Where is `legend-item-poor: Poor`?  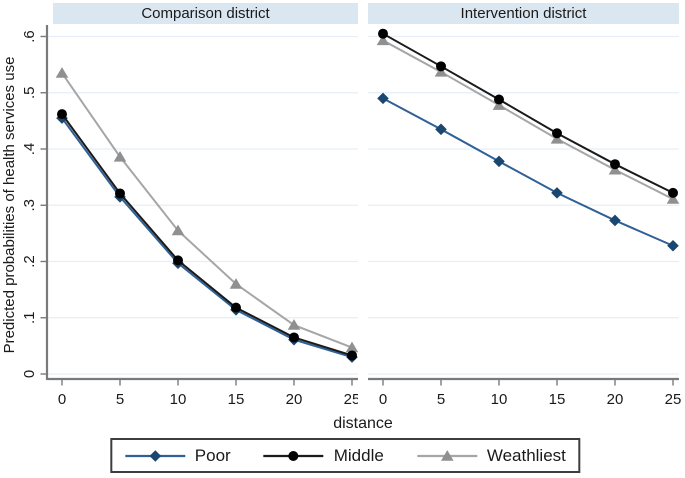
legend-item-poor: Poor is located at coordinates (177, 456).